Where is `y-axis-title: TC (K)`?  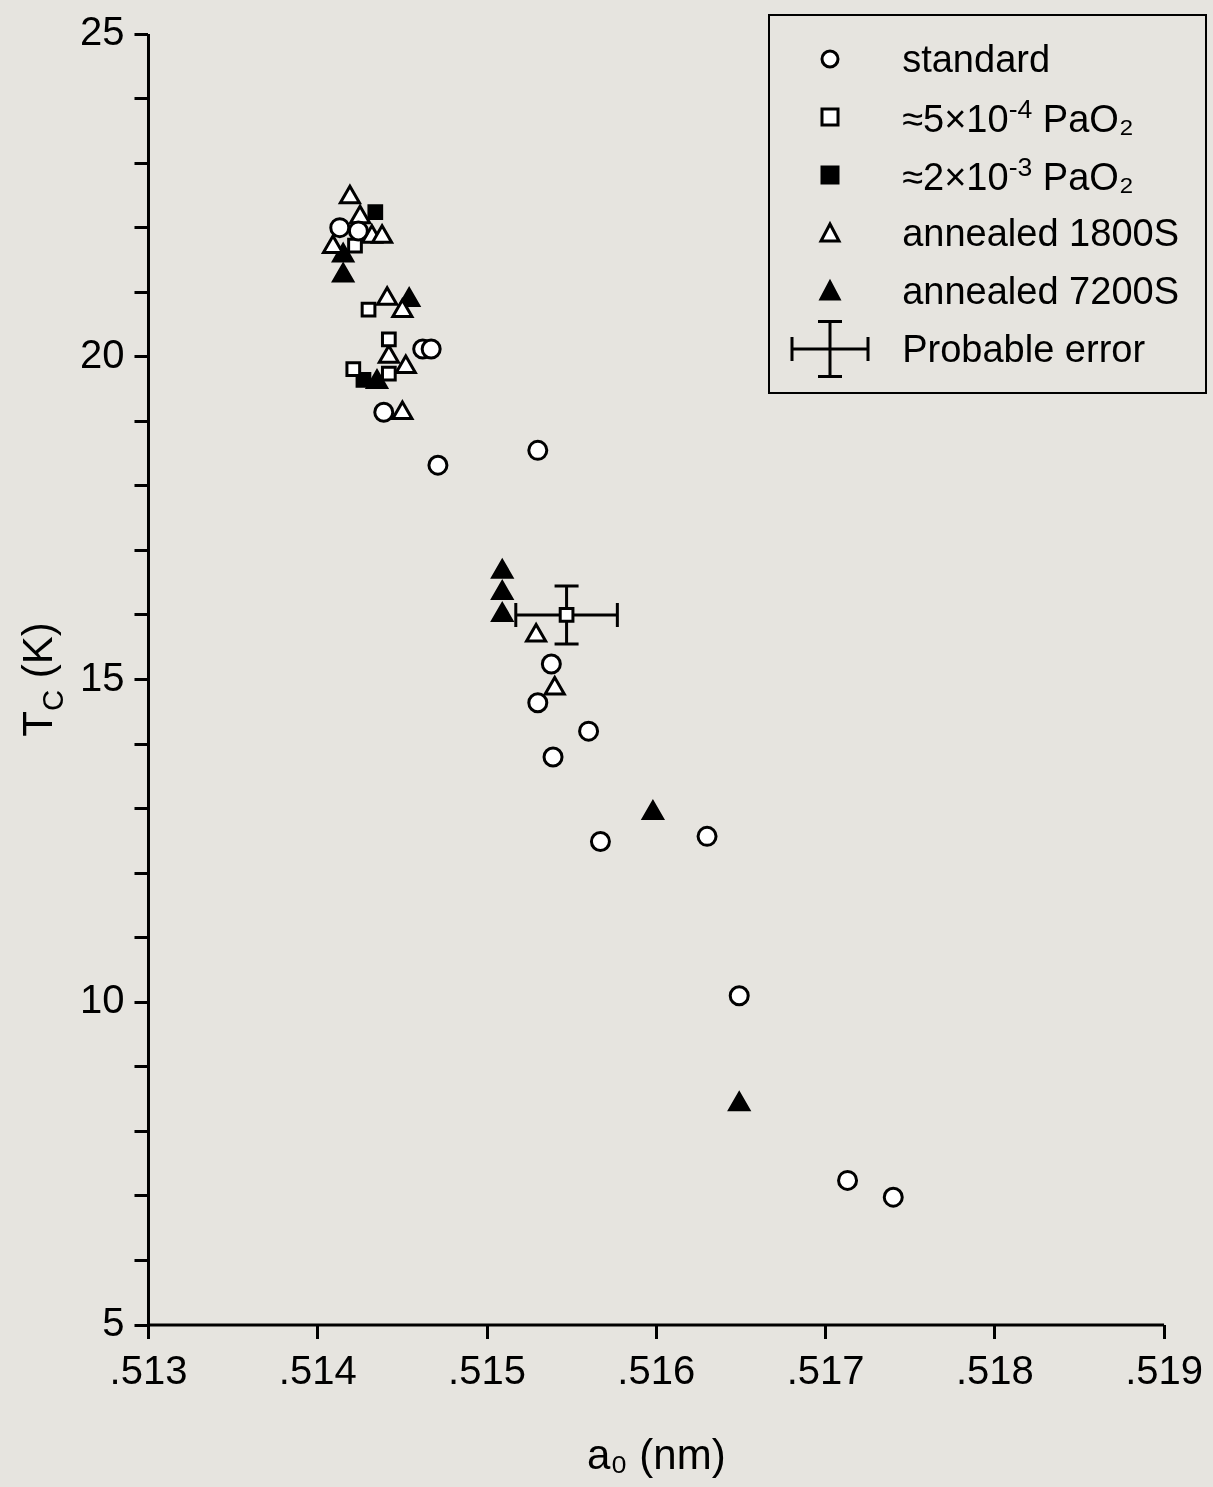
y-axis-title: TC (K) is located at coordinates (41, 679).